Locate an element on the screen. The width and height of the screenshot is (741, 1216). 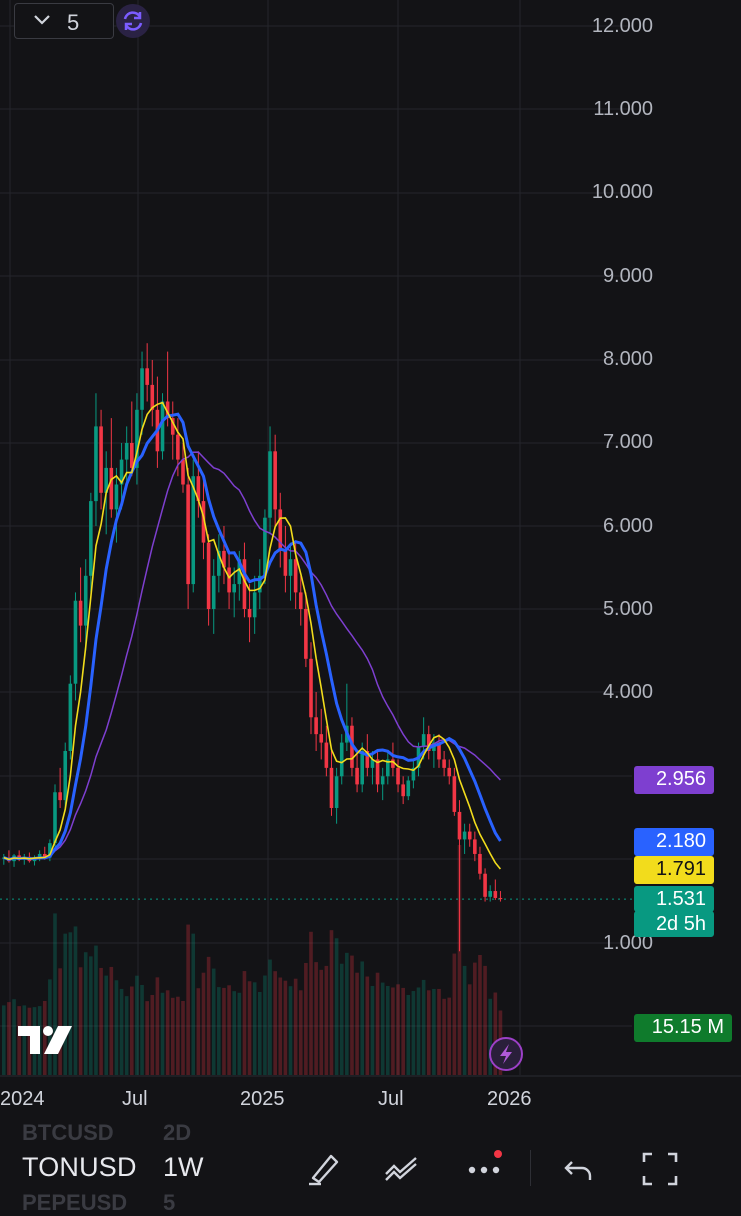
price-axis-label: 7.000 is located at coordinates (627, 442).